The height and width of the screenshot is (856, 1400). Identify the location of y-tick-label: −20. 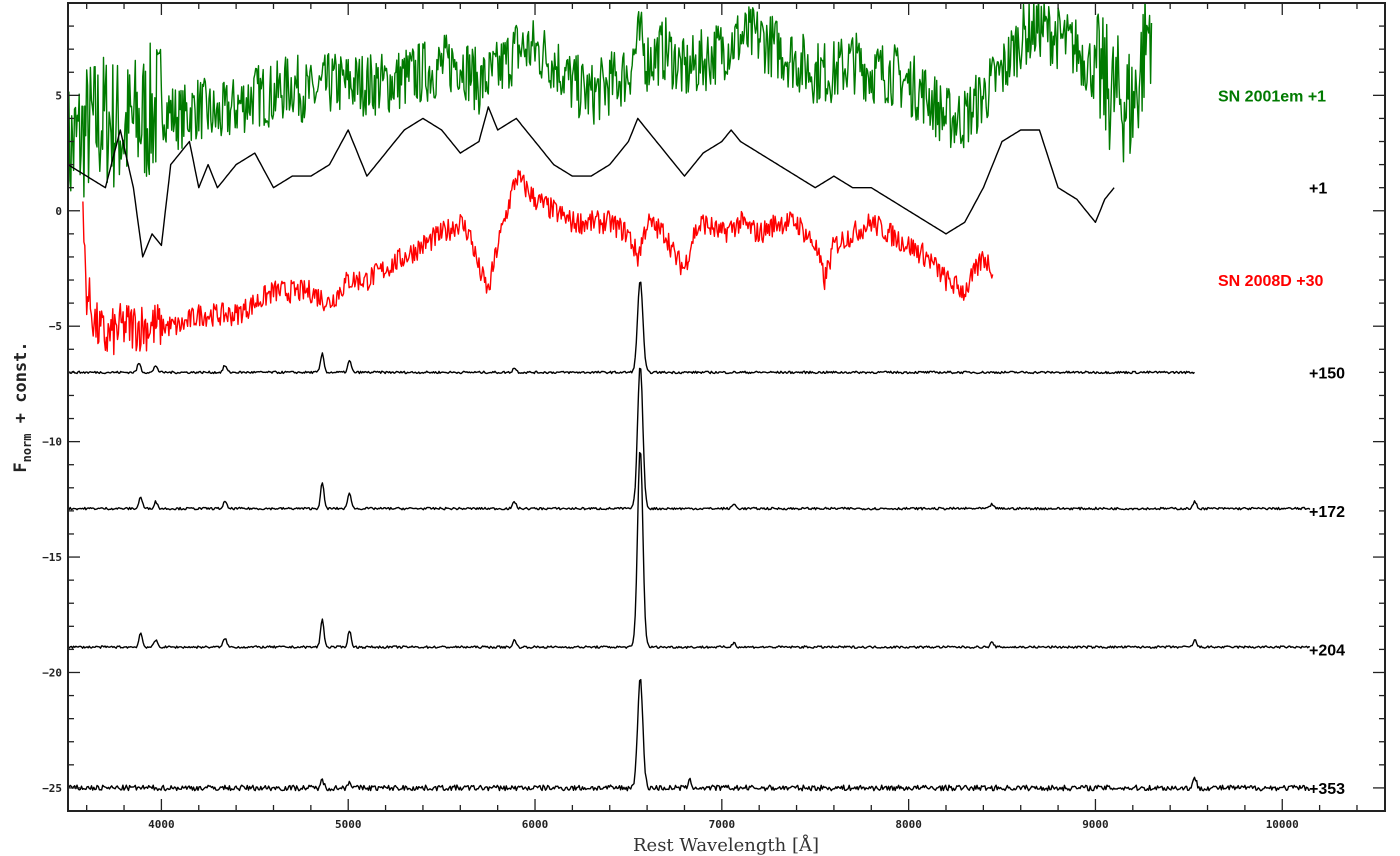
(52, 672).